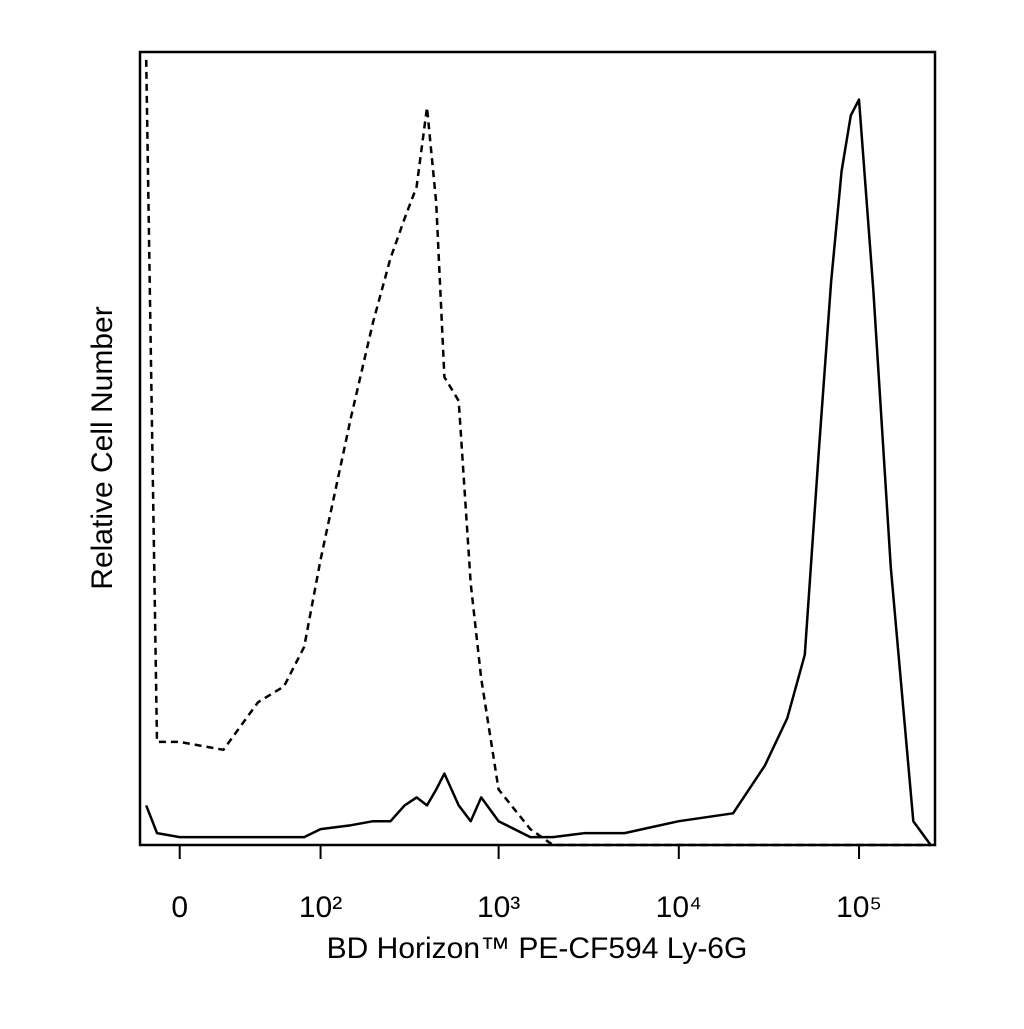 The image size is (1024, 1029). What do you see at coordinates (679, 907) in the screenshot?
I see `x-tick-label: 10⁴` at bounding box center [679, 907].